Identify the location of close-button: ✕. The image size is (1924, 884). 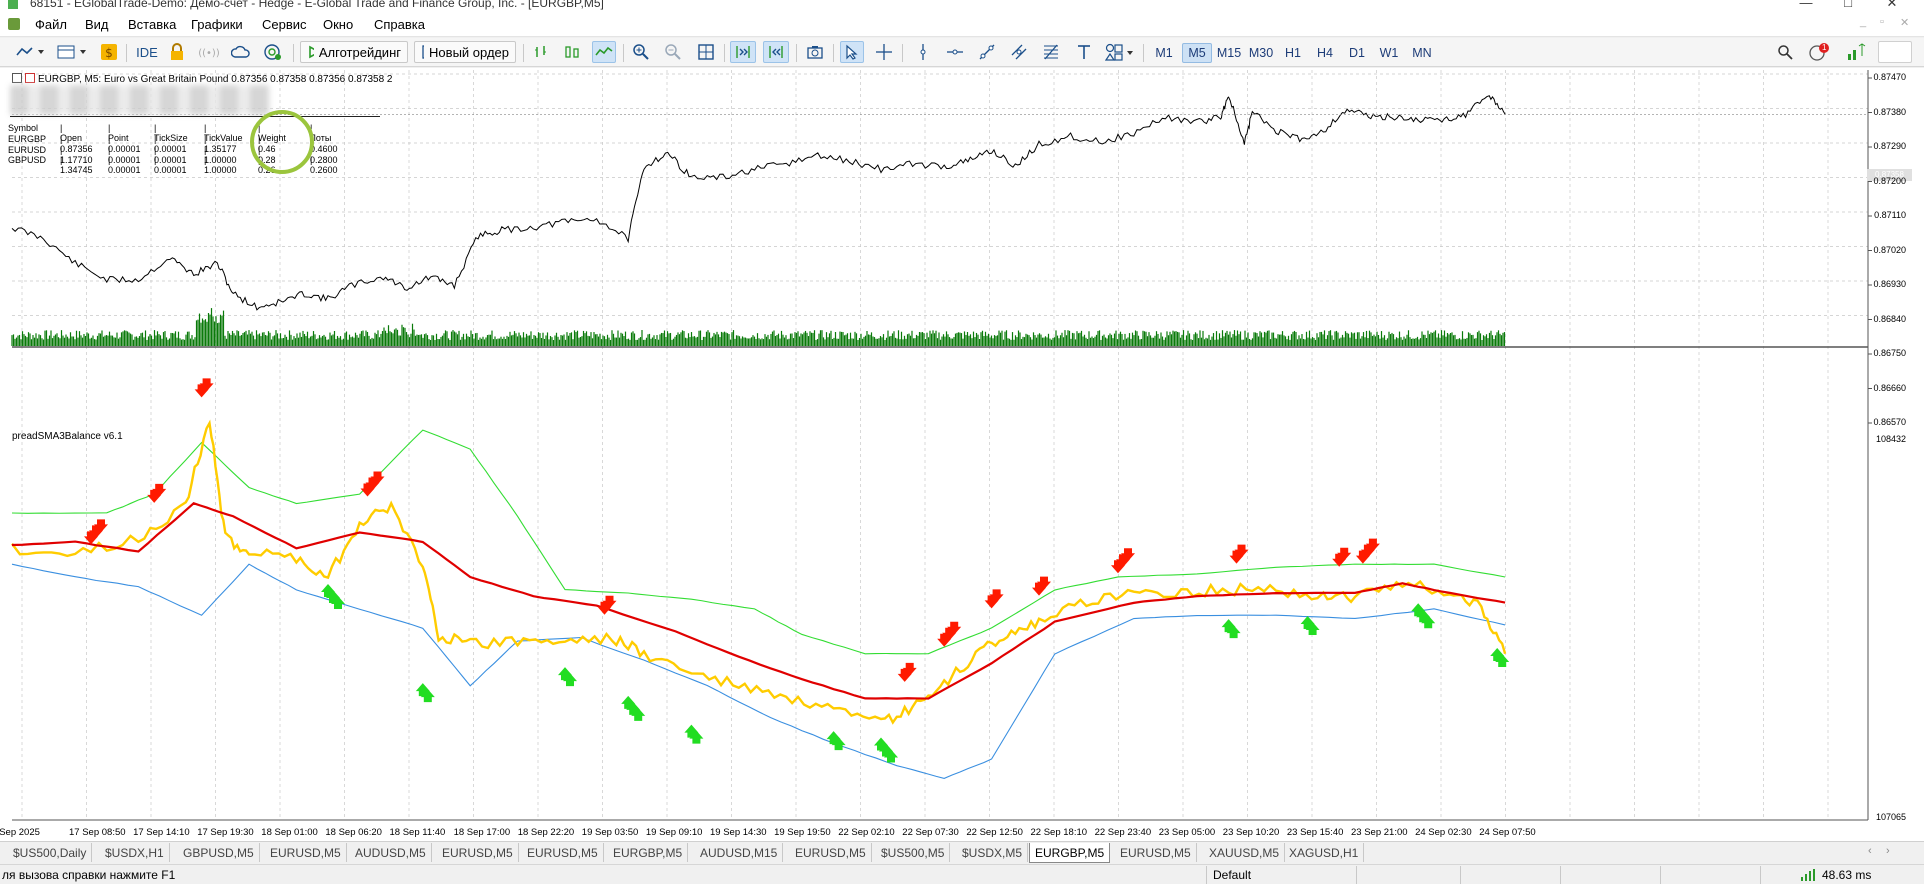
(1892, 5).